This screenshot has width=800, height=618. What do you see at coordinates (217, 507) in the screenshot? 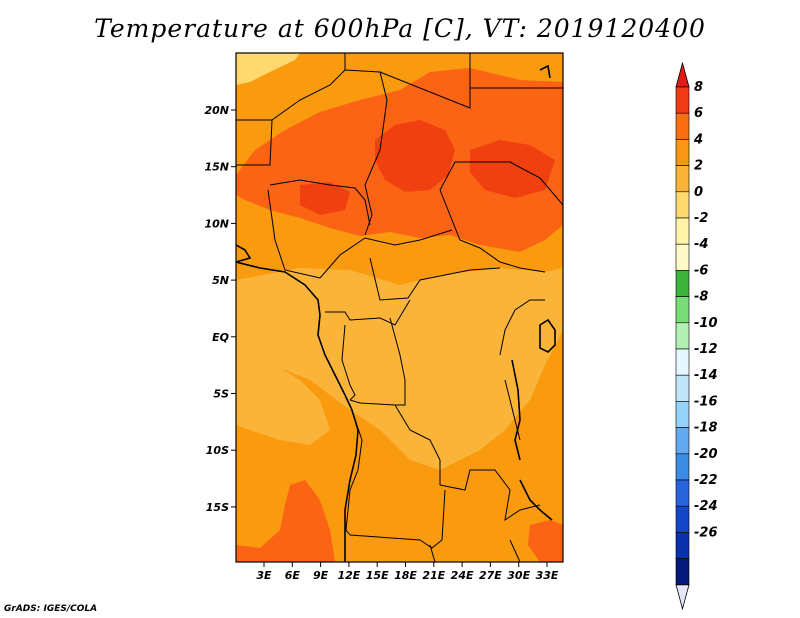
I see `lat-tick-label: 15S` at bounding box center [217, 507].